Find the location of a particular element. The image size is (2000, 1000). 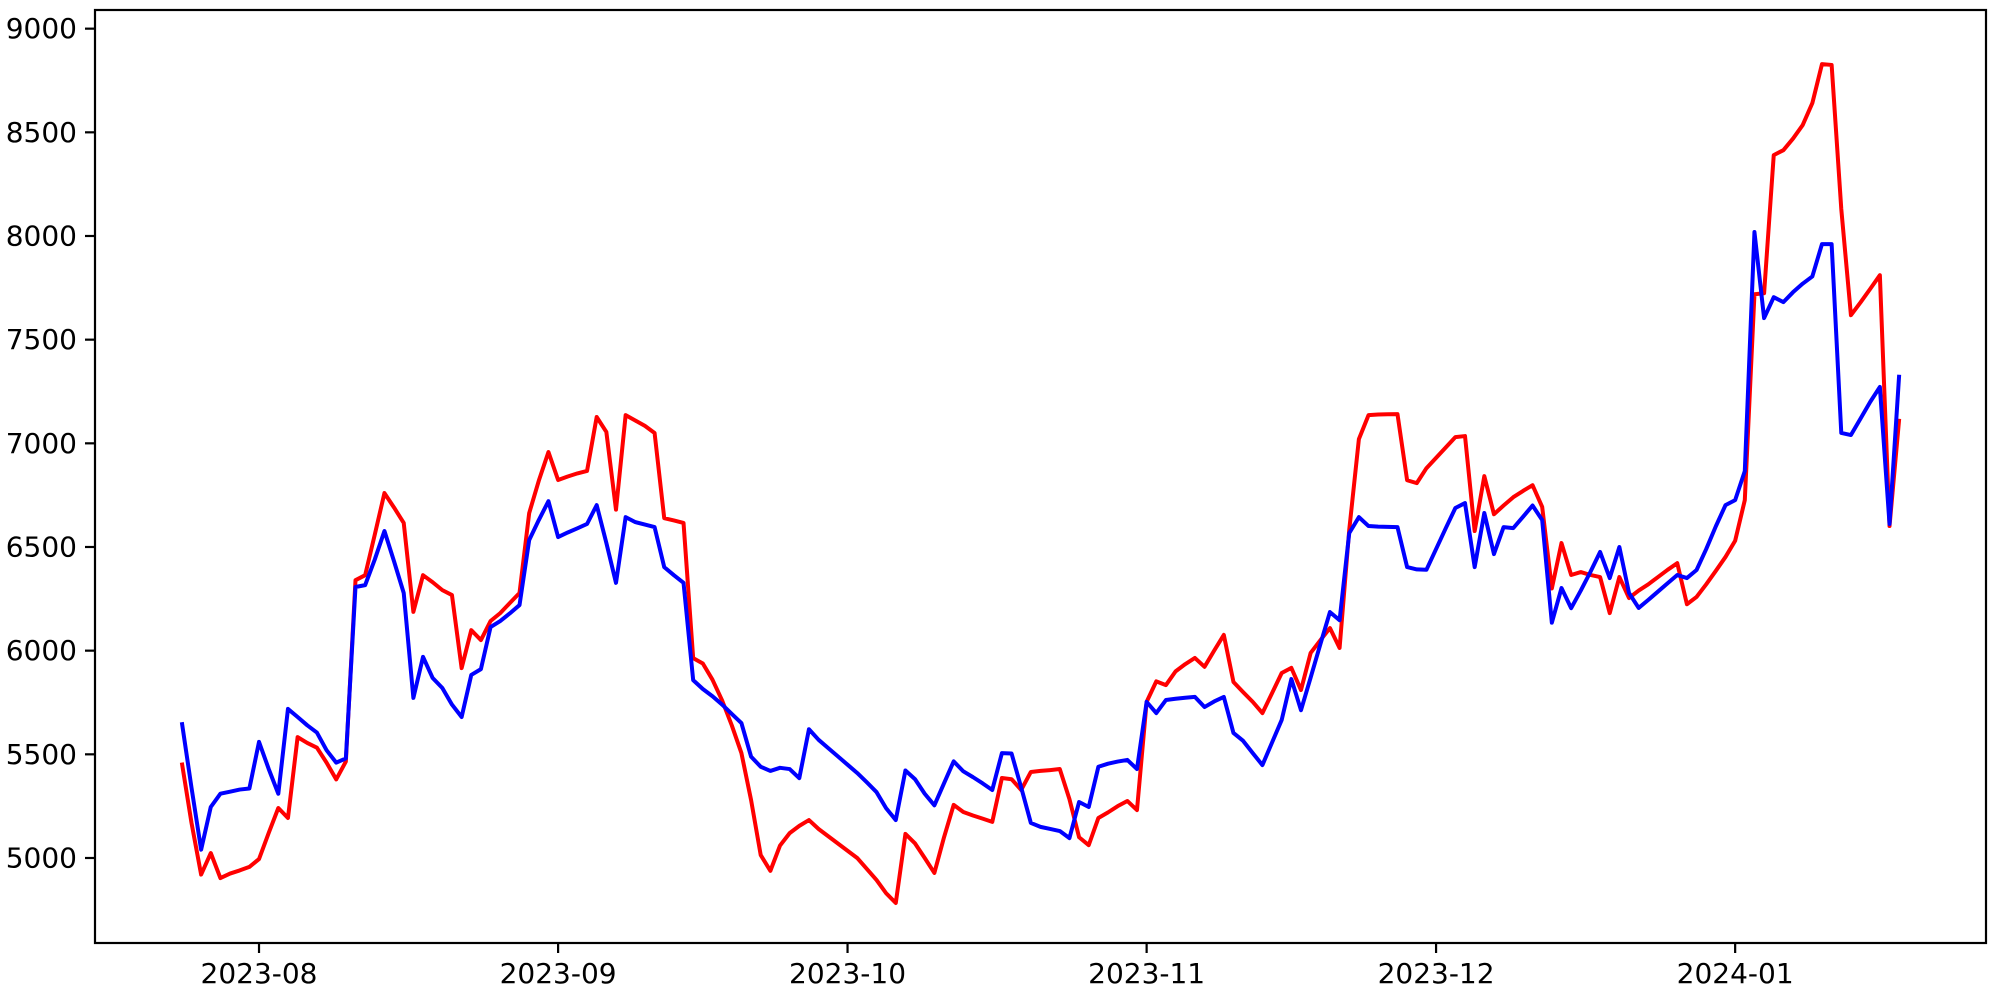

x-tick-label: 2023-12 is located at coordinates (1436, 973).